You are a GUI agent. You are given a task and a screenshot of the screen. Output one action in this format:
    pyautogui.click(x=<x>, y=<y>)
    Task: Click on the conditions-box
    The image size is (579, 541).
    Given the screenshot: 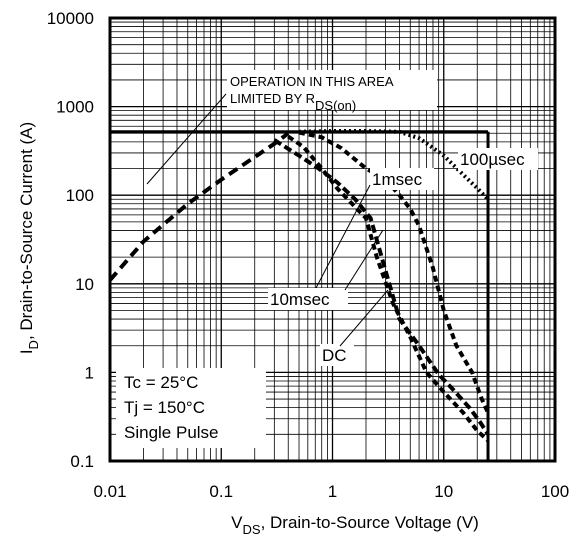 What is the action you would take?
    pyautogui.click(x=191, y=408)
    